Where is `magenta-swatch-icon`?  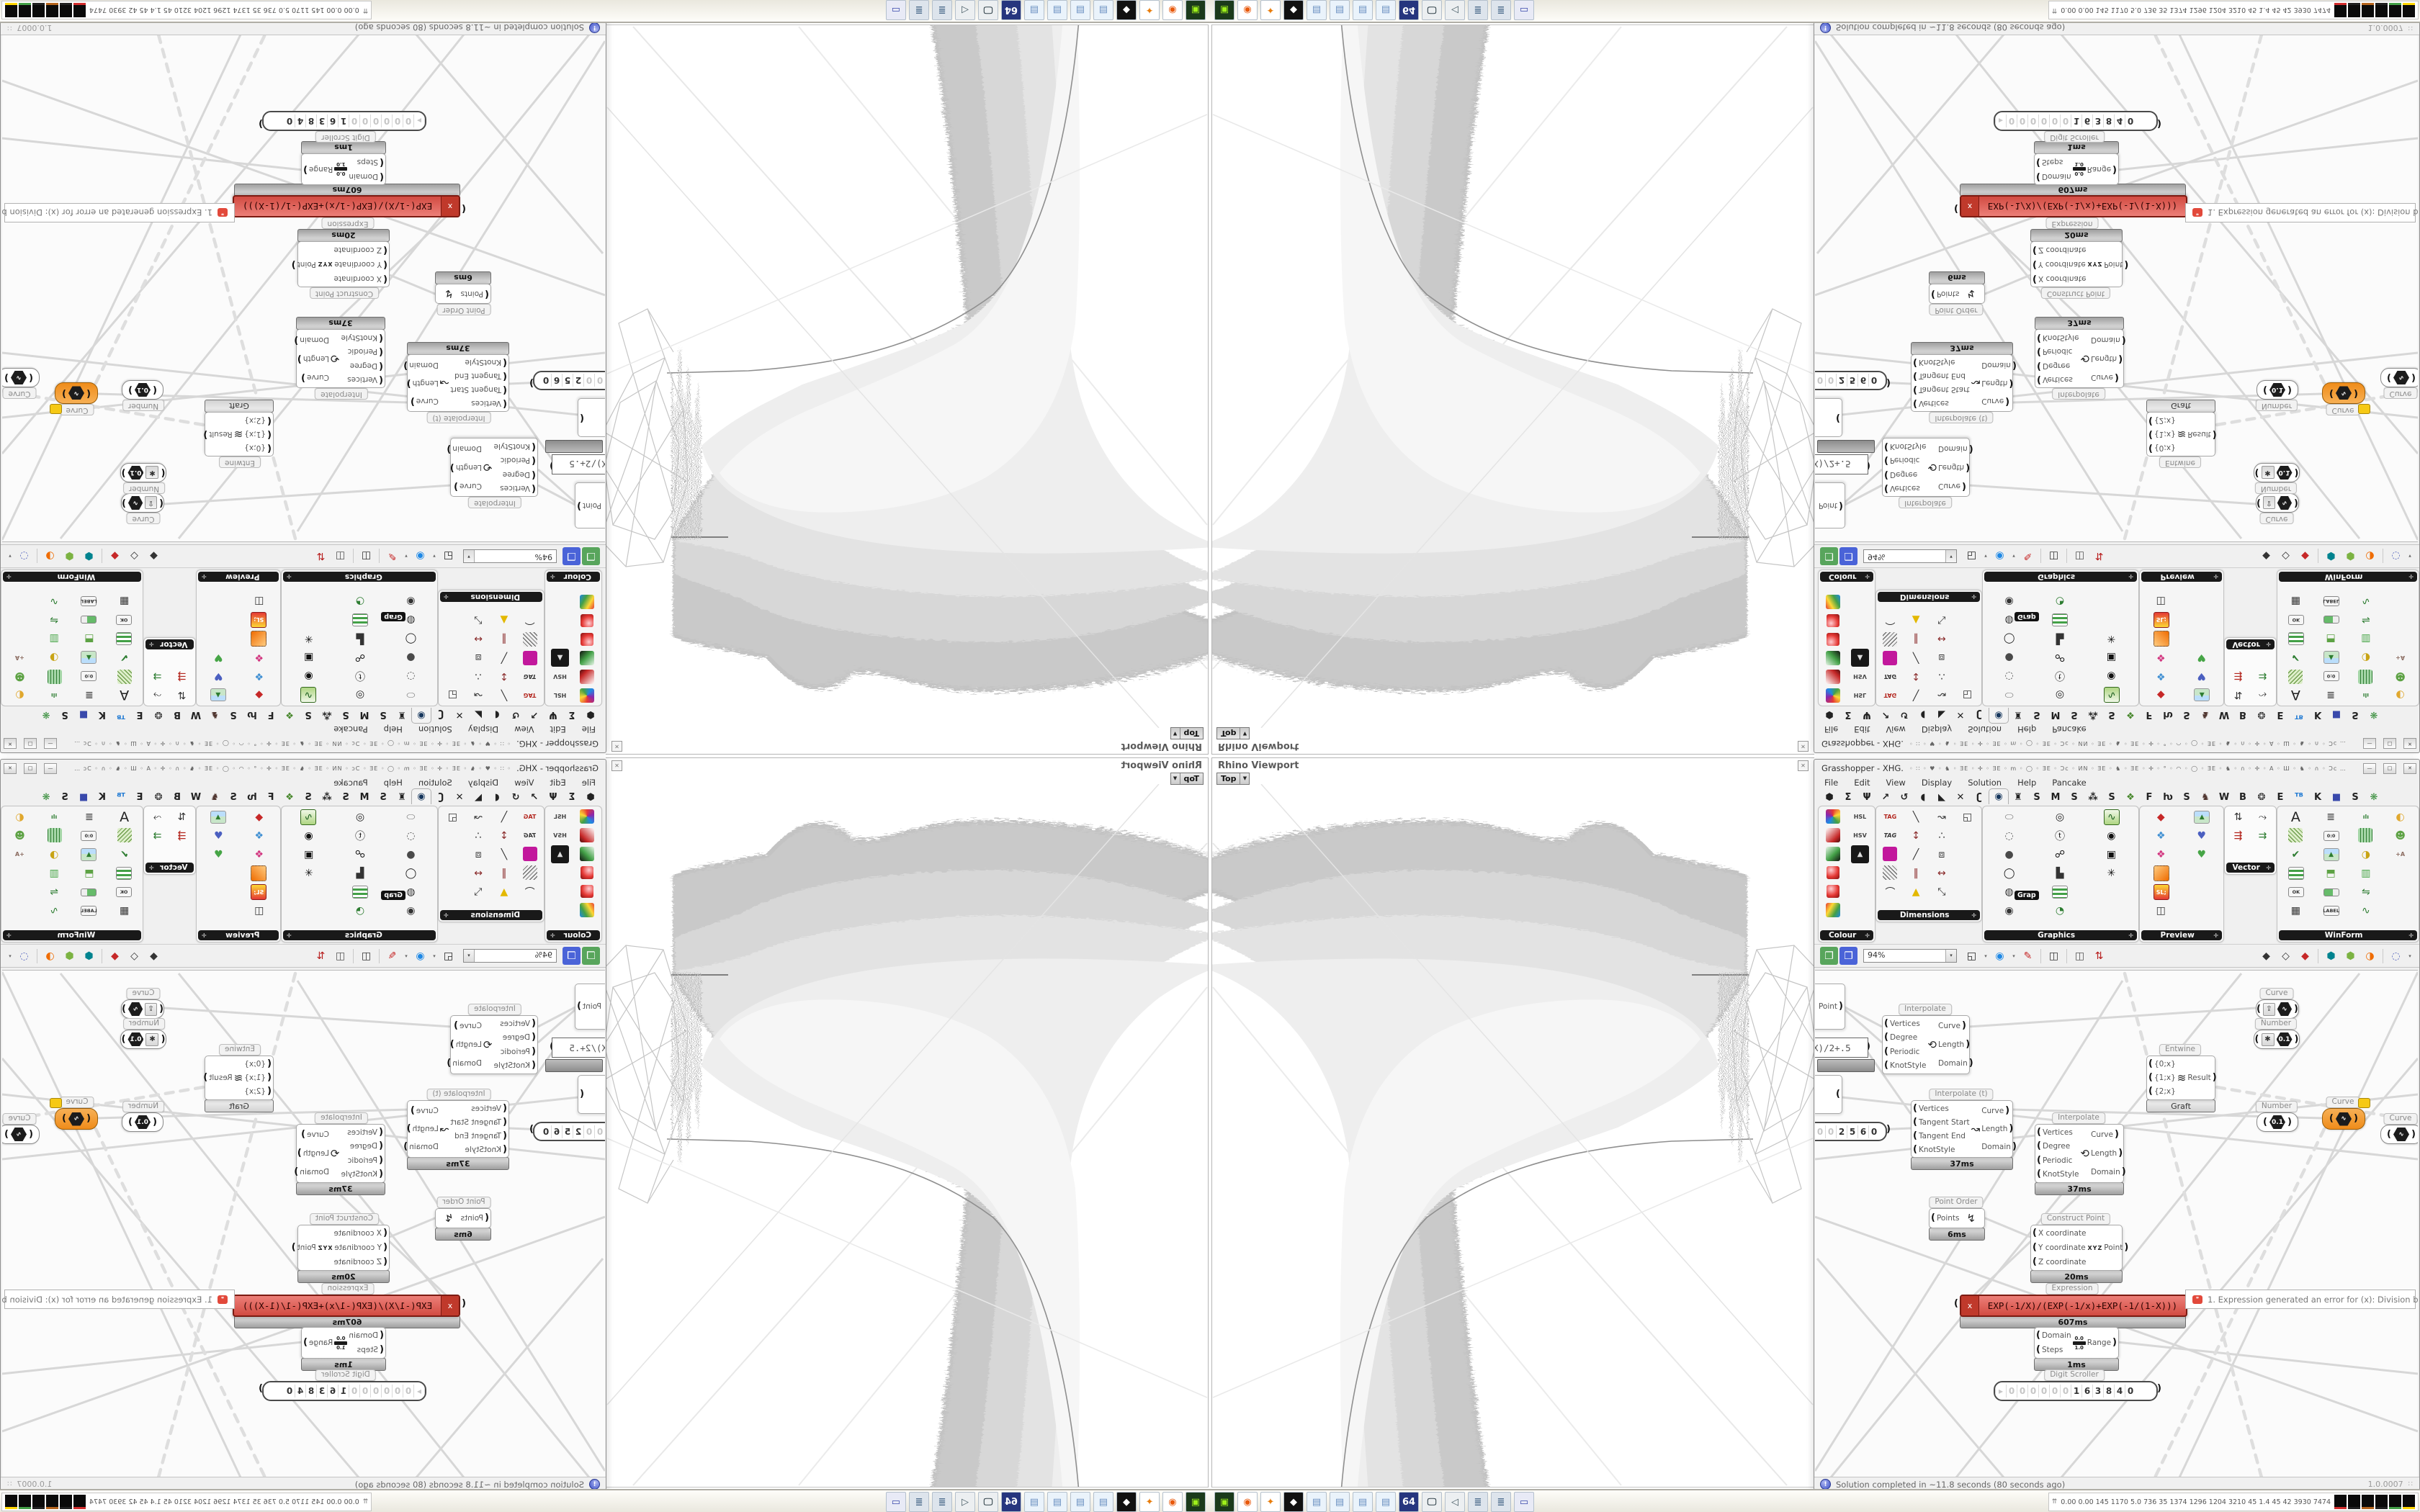
magenta-swatch-icon is located at coordinates (530, 854).